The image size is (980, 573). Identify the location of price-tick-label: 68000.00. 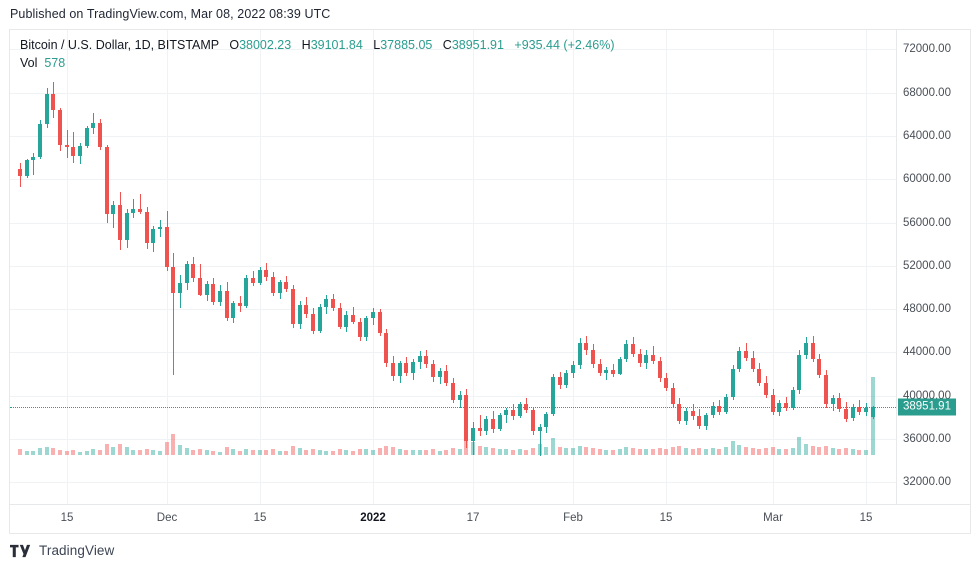
(927, 92).